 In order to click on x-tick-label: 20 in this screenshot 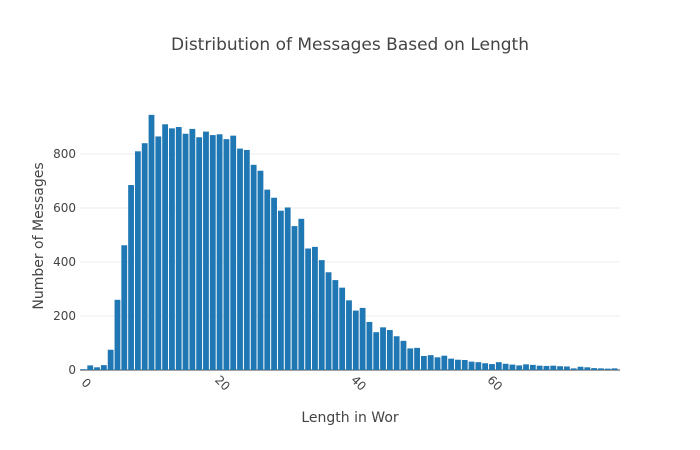, I will do `click(222, 383)`.